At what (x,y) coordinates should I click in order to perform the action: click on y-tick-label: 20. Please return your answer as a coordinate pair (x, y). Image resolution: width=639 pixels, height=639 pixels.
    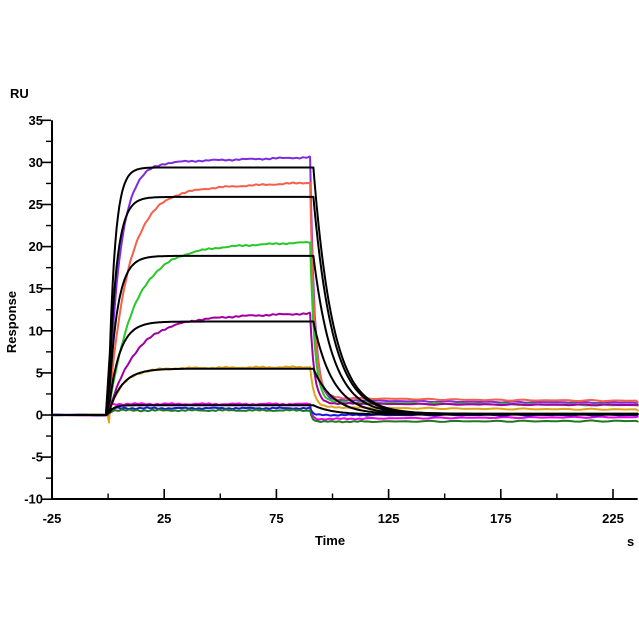
    Looking at the image, I should click on (36, 246).